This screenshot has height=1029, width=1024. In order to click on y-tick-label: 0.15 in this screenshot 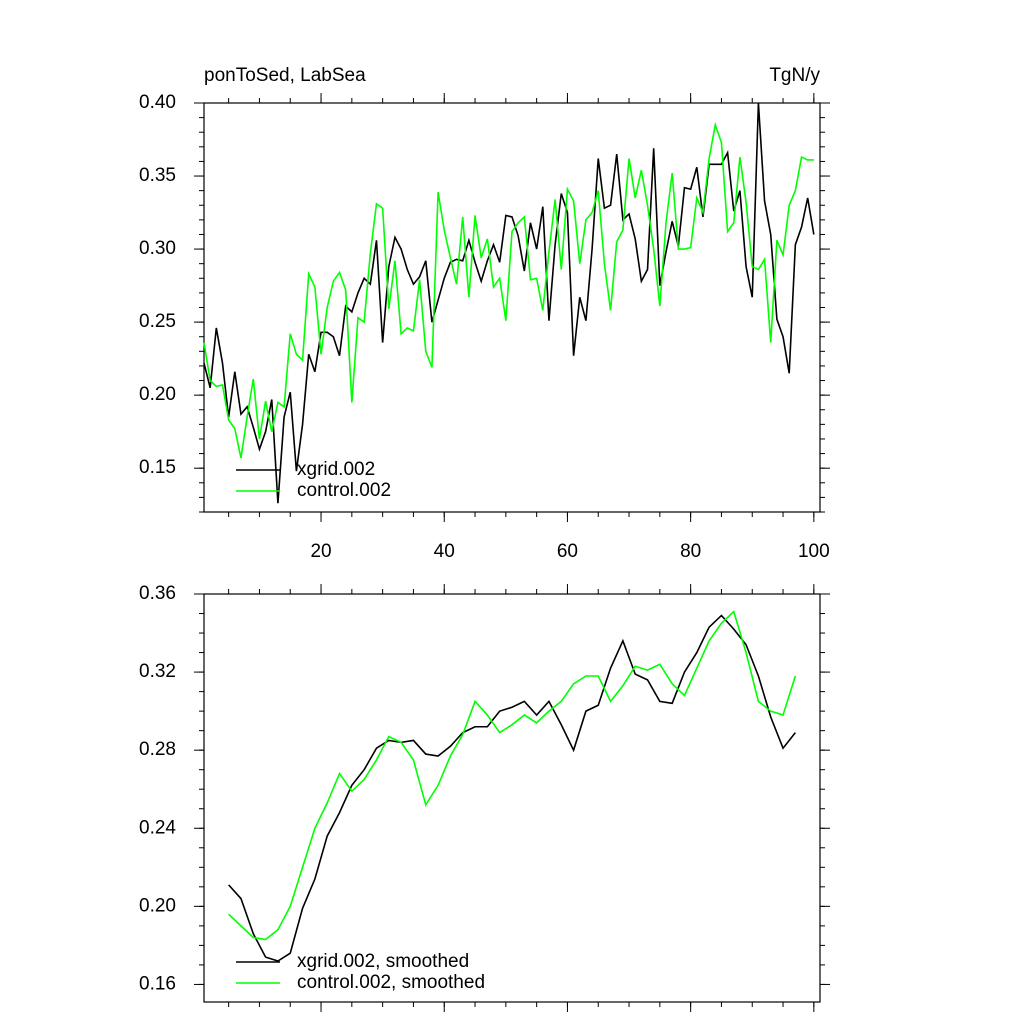, I will do `click(157, 467)`.